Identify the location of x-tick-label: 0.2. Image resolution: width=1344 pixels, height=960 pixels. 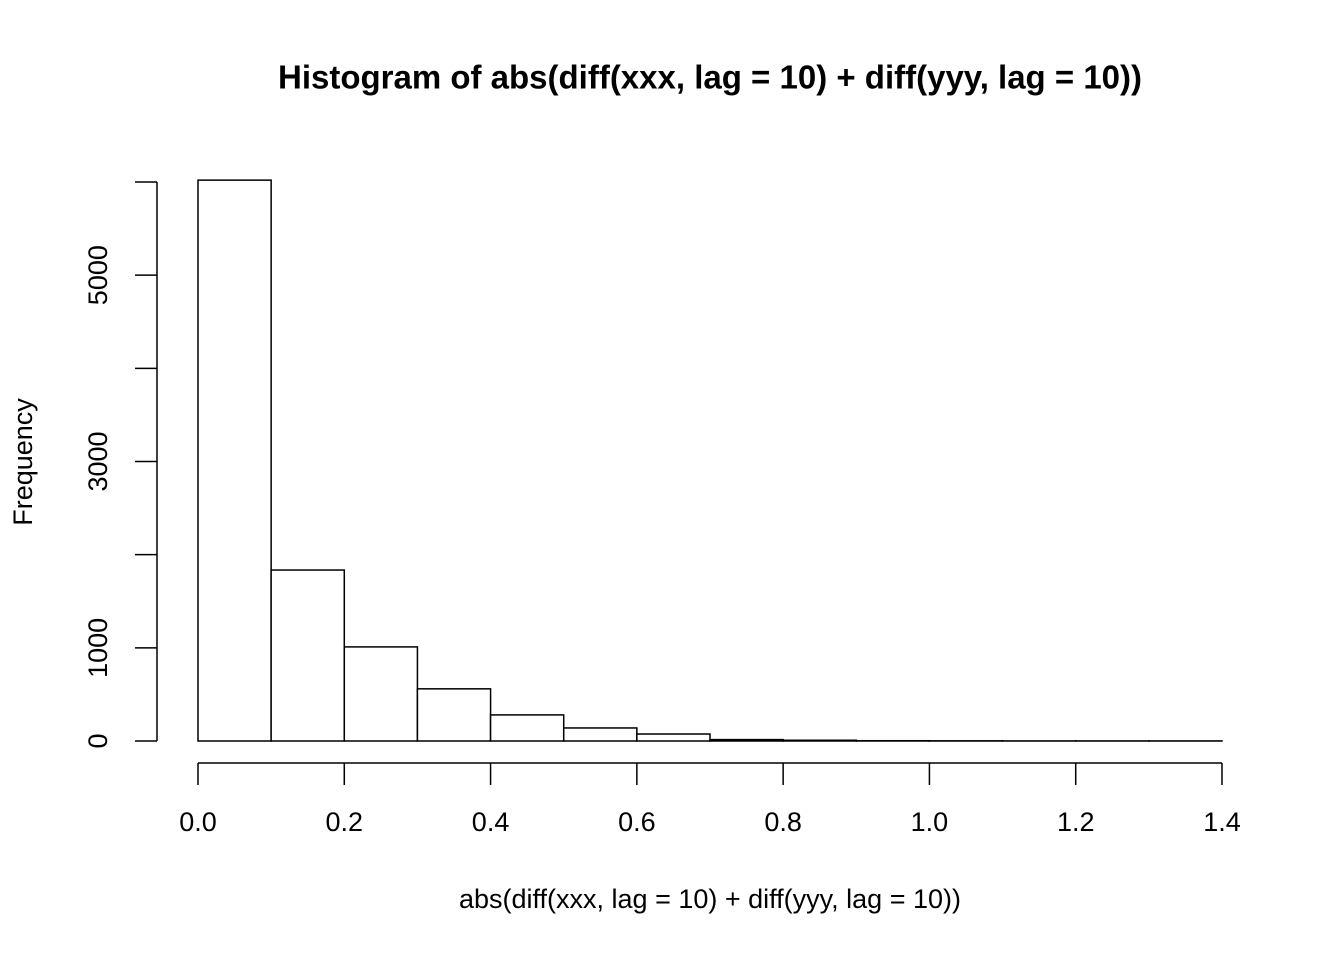
(345, 822).